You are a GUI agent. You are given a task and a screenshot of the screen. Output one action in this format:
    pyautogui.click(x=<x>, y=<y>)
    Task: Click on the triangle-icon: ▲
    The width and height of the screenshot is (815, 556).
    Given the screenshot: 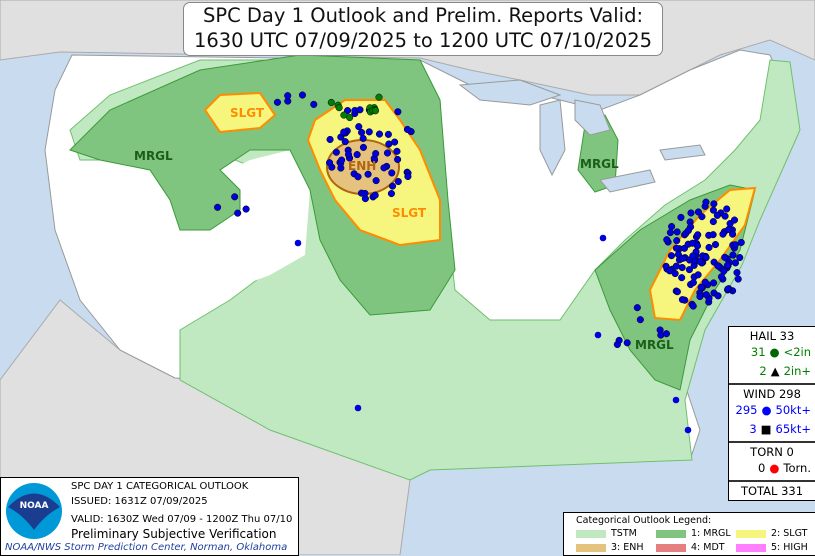 What is the action you would take?
    pyautogui.click(x=775, y=371)
    